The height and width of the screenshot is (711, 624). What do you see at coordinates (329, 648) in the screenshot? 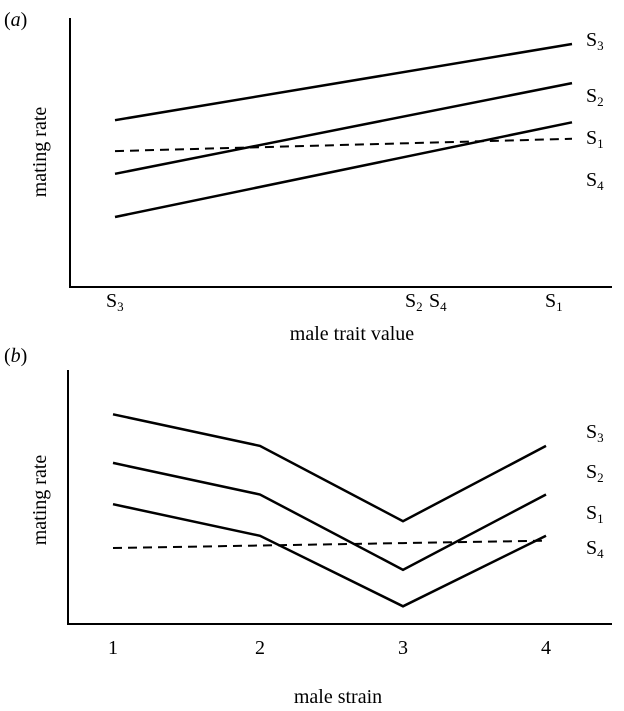
I see `panel-b-xticks: 1 2 3 4` at bounding box center [329, 648].